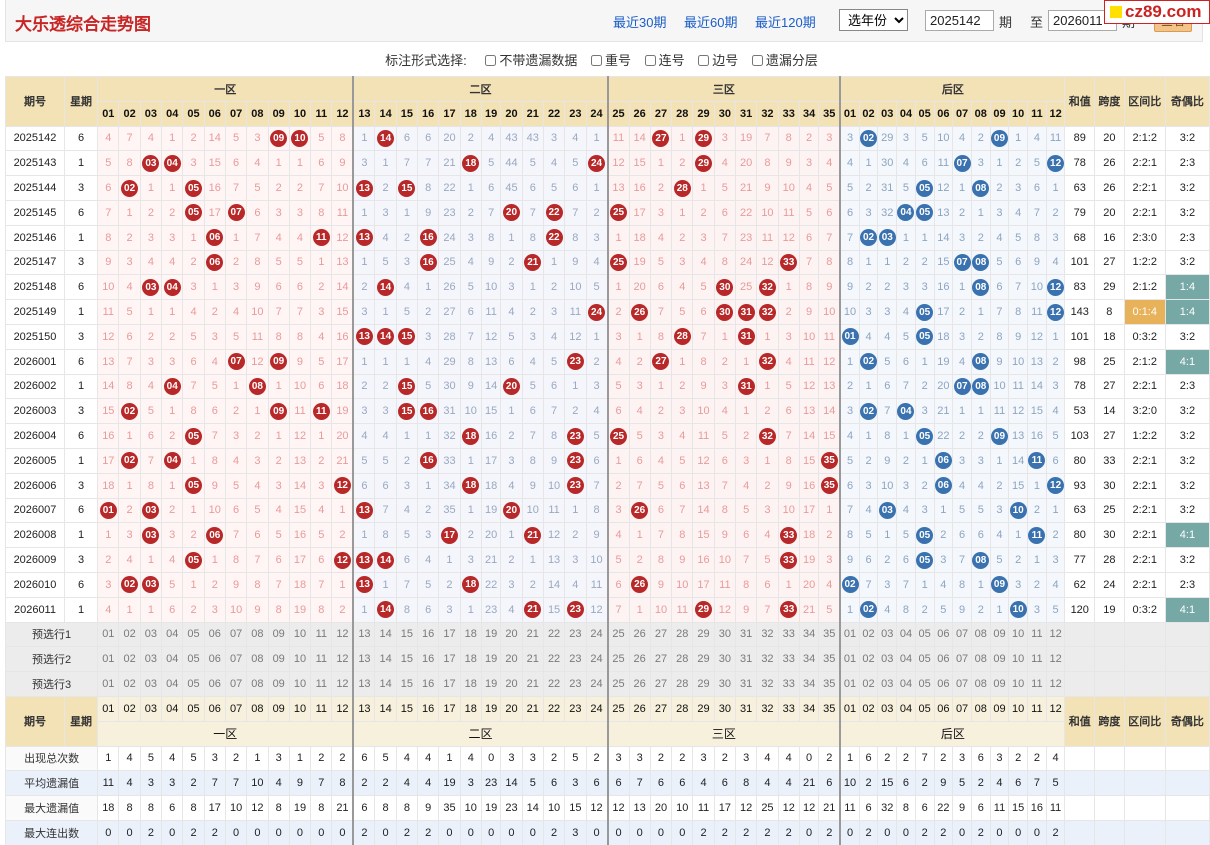 Image resolution: width=1210 pixels, height=845 pixels. What do you see at coordinates (554, 684) in the screenshot?
I see `preselect-front-num: 22` at bounding box center [554, 684].